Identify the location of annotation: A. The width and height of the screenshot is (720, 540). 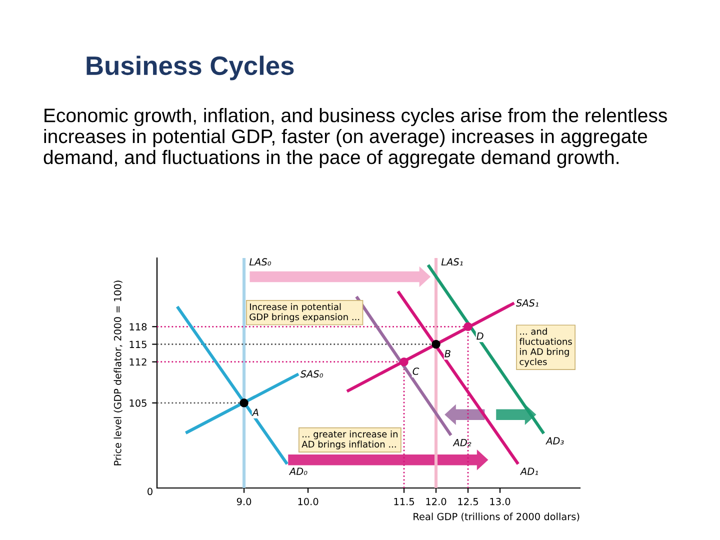
(255, 412).